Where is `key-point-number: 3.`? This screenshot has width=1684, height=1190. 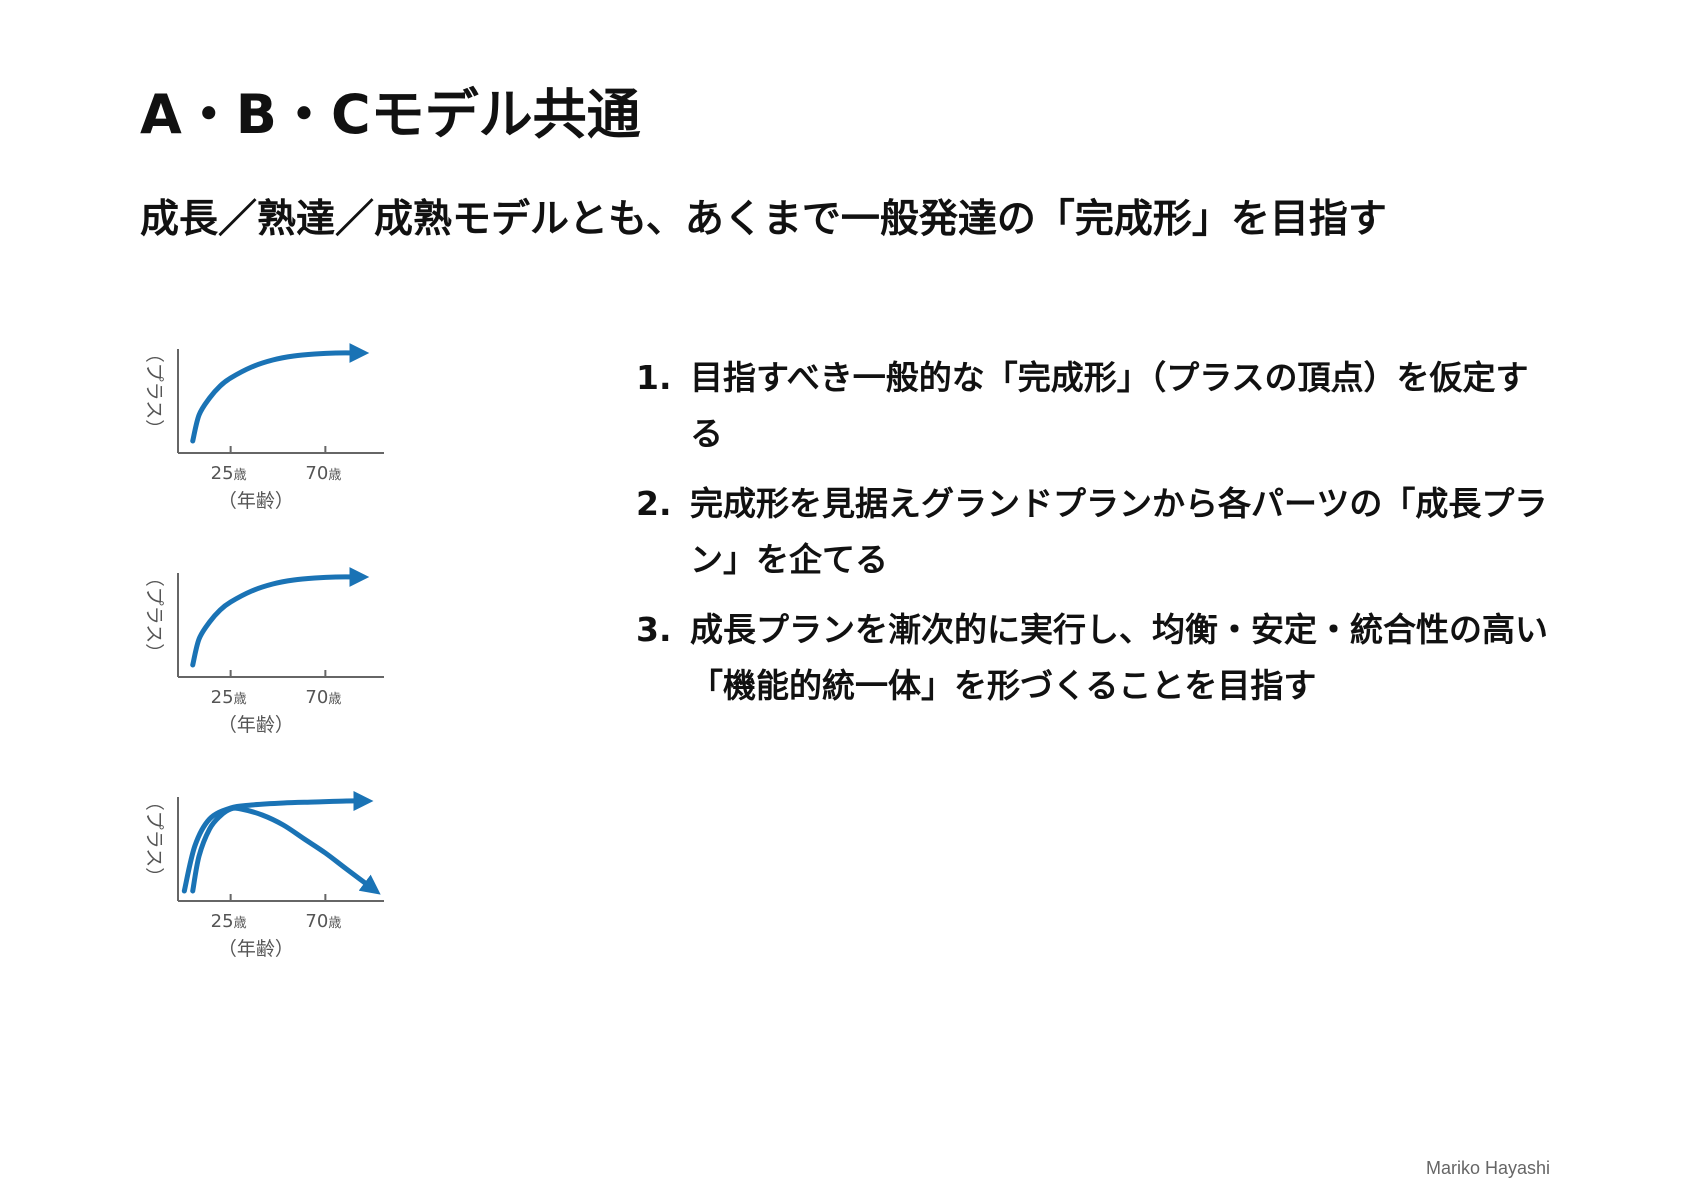
key-point-number: 3. is located at coordinates (654, 629).